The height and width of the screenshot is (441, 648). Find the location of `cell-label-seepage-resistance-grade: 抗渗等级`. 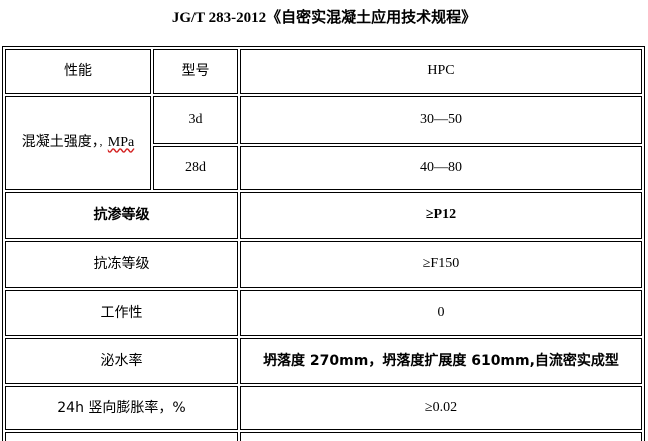

cell-label-seepage-resistance-grade: 抗渗等级 is located at coordinates (121, 215).